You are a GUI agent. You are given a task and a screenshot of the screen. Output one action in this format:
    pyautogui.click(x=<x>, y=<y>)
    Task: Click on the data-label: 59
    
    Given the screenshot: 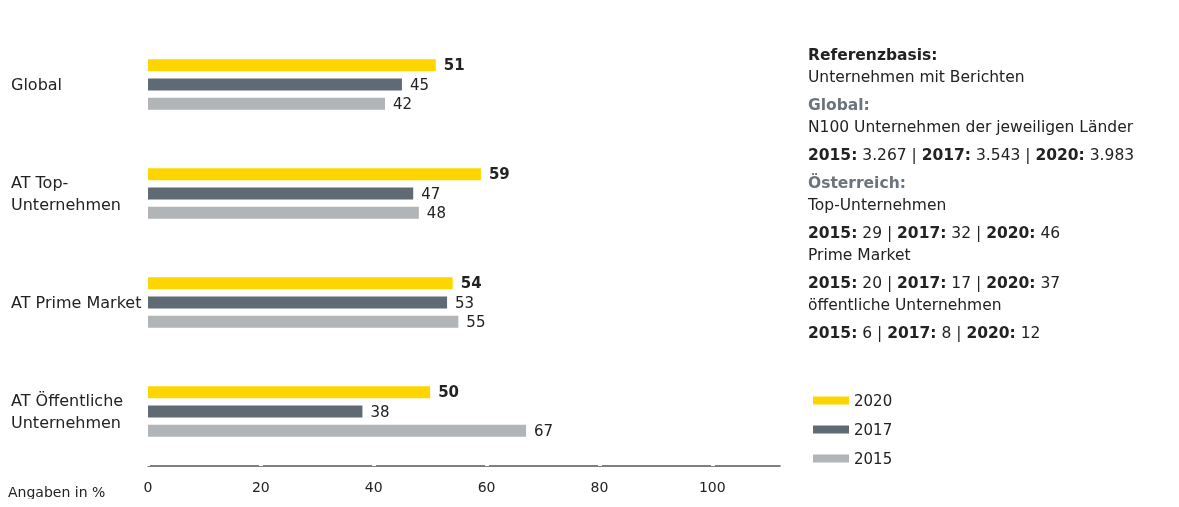 What is the action you would take?
    pyautogui.click(x=499, y=174)
    